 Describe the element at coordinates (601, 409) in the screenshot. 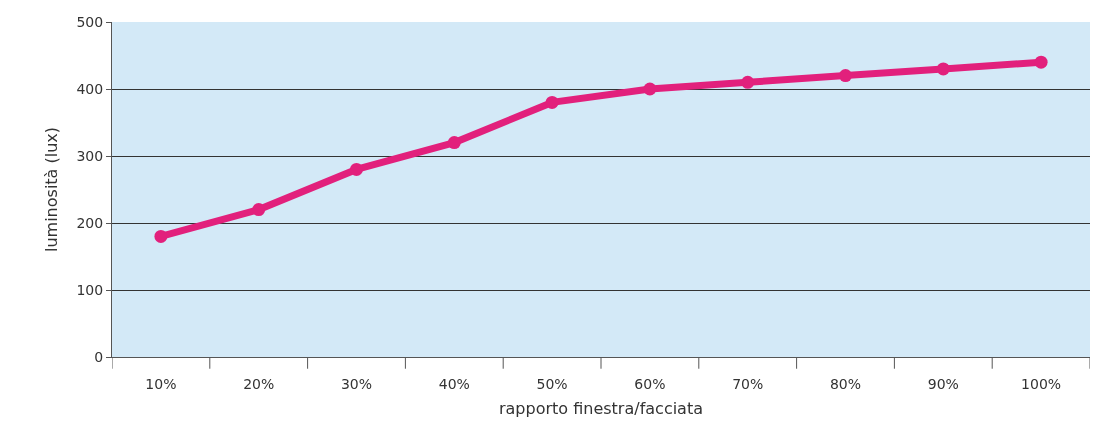

I see `x-axis-title: rapporto finestra/facciata` at that location.